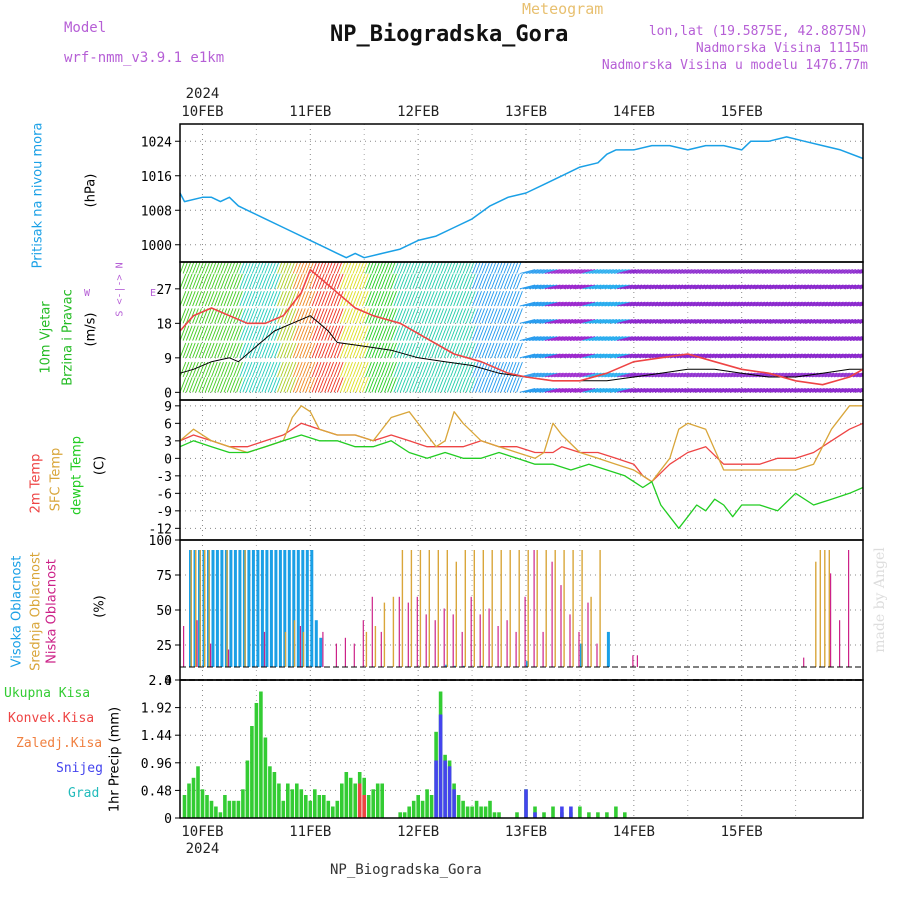 This screenshot has width=900, height=900. What do you see at coordinates (168, 459) in the screenshot?
I see `y-tick-label: 0` at bounding box center [168, 459].